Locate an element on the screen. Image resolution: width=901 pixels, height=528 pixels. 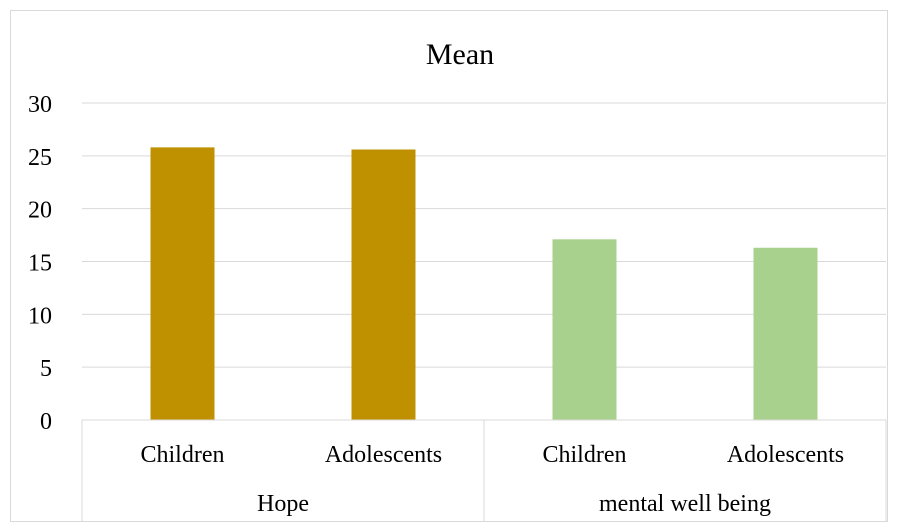
chart-title: Mean is located at coordinates (460, 54).